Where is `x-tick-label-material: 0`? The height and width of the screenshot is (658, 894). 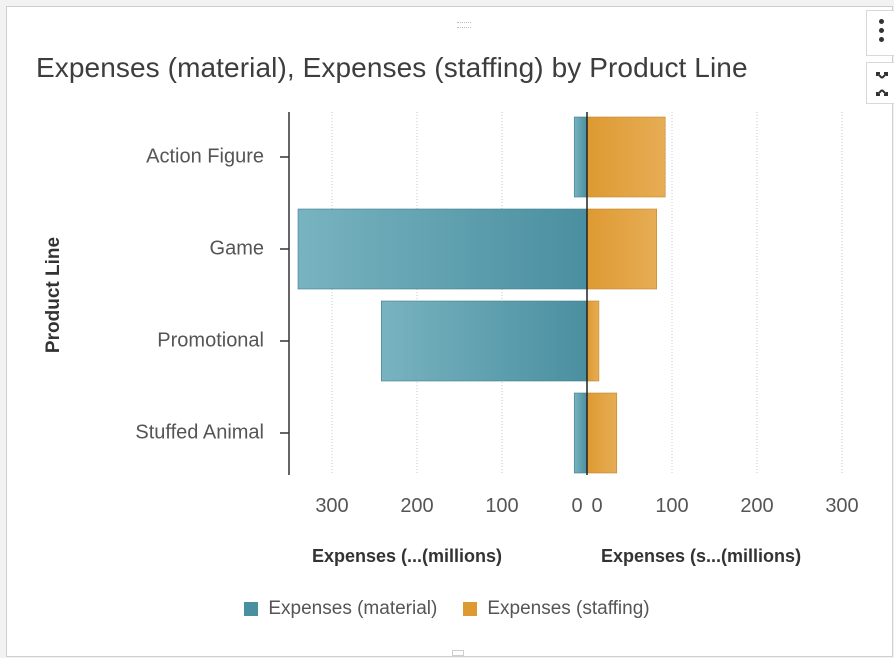
x-tick-label-material: 0 is located at coordinates (576, 506).